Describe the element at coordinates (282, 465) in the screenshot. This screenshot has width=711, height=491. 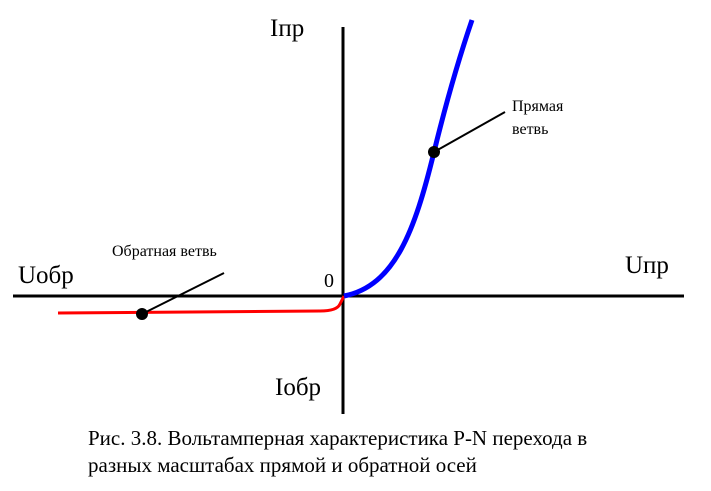
I see `caption-line-2: разных масштабах прямой и обратной осей` at that location.